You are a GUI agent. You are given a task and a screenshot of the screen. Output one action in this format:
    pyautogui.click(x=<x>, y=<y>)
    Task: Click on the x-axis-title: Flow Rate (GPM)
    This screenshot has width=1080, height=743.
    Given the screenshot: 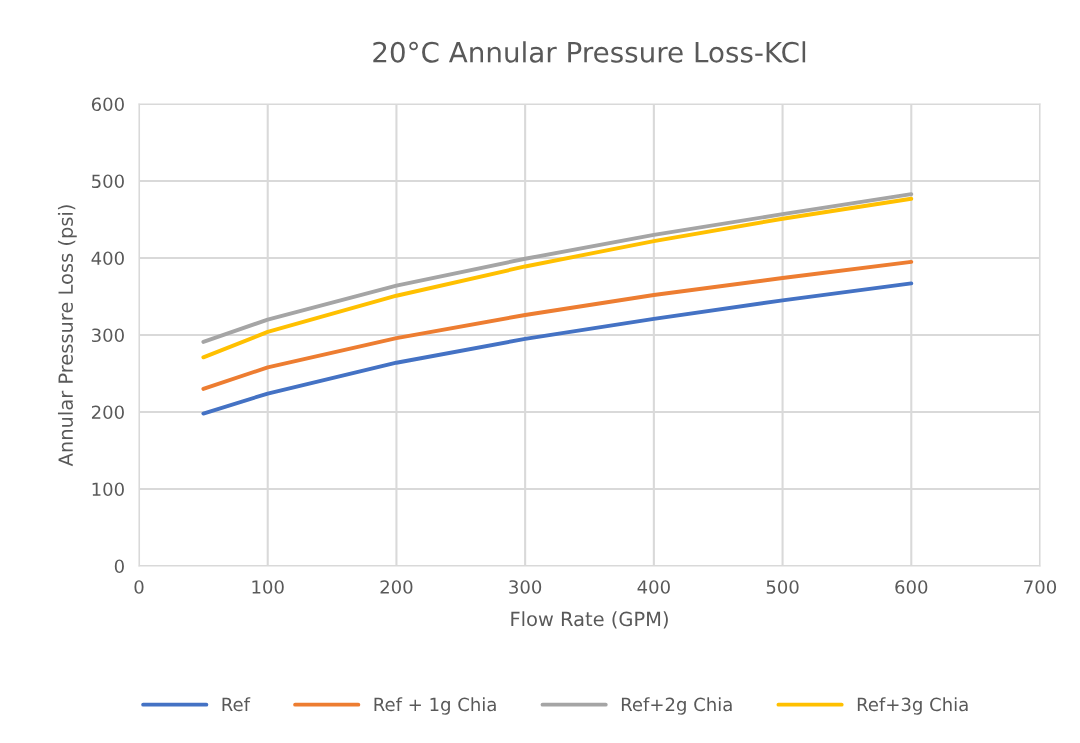 What is the action you would take?
    pyautogui.click(x=589, y=620)
    